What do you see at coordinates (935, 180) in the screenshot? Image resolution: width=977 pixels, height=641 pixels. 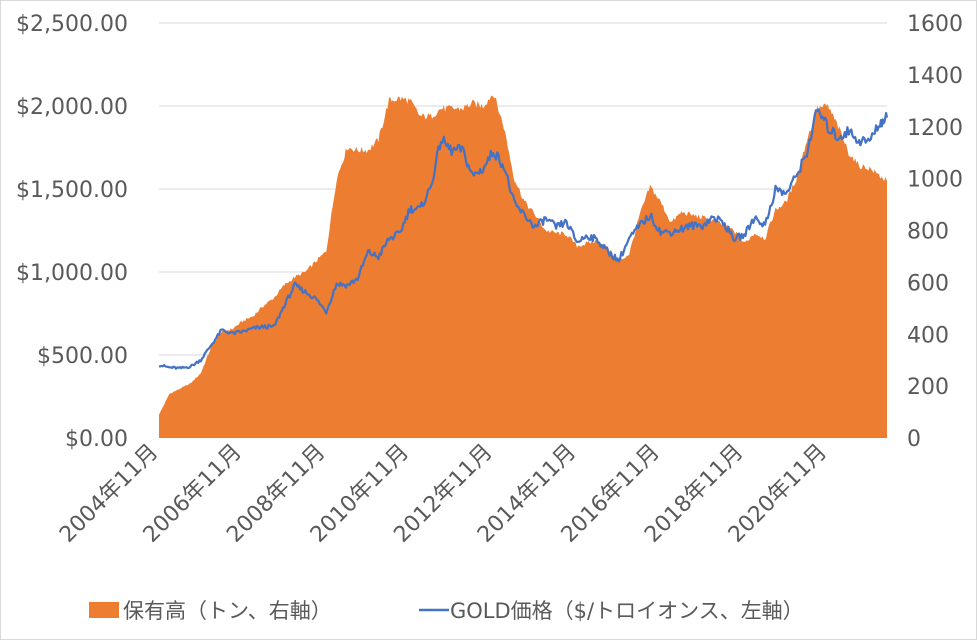 I see `right-axis-tick-label: 1000` at bounding box center [935, 180].